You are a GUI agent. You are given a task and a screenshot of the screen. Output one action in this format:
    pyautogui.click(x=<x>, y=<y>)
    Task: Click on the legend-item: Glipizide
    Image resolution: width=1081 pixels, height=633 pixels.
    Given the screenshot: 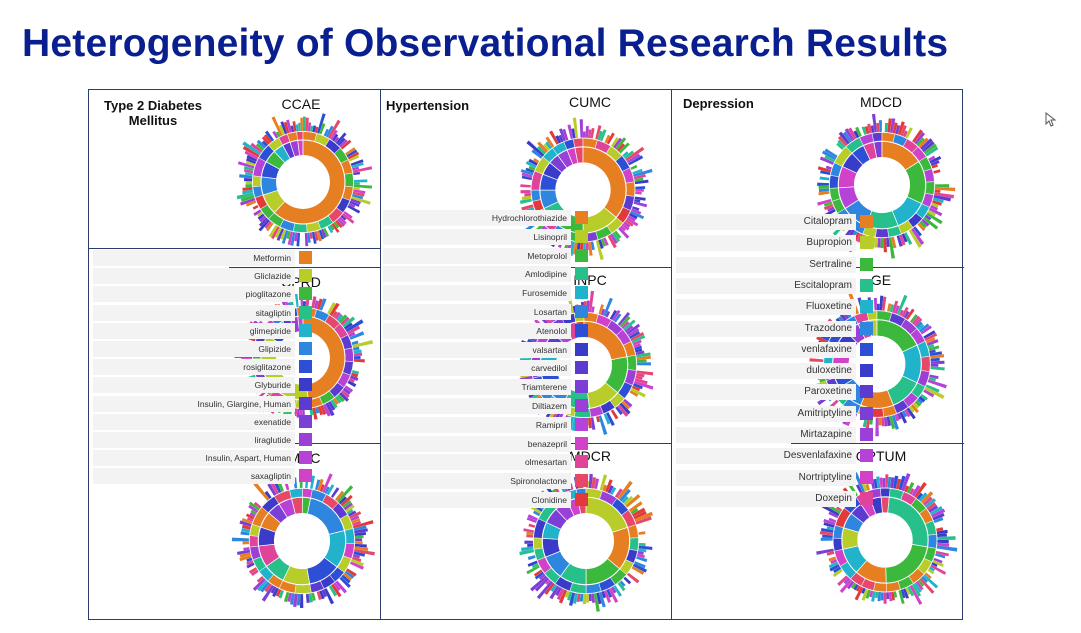 What is the action you would take?
    pyautogui.click(x=204, y=349)
    